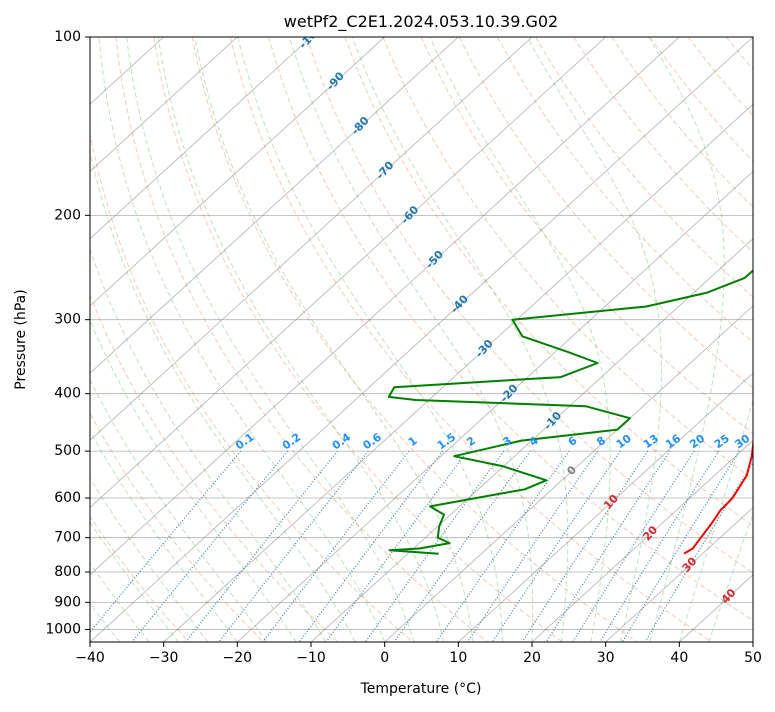 The height and width of the screenshot is (712, 775). Describe the element at coordinates (764, 339) in the screenshot. I see `isotherm-gridline` at that location.